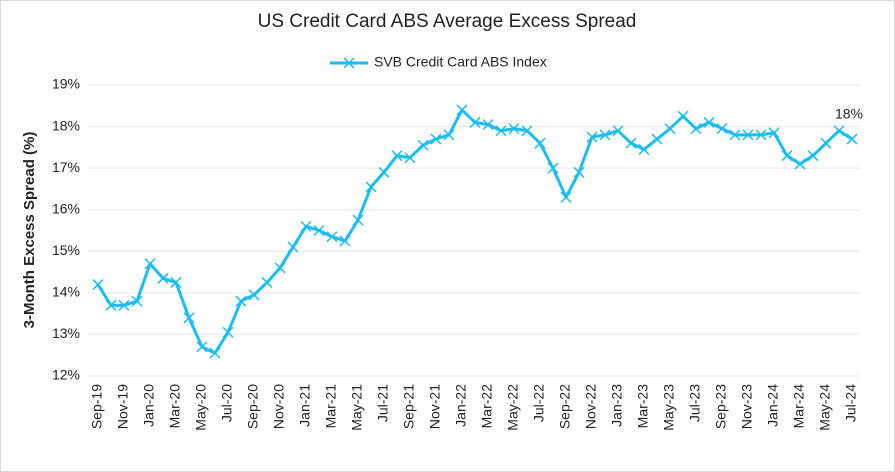 This screenshot has height=472, width=895. What do you see at coordinates (721, 406) in the screenshot?
I see `x-tick-label: Sep-23` at bounding box center [721, 406].